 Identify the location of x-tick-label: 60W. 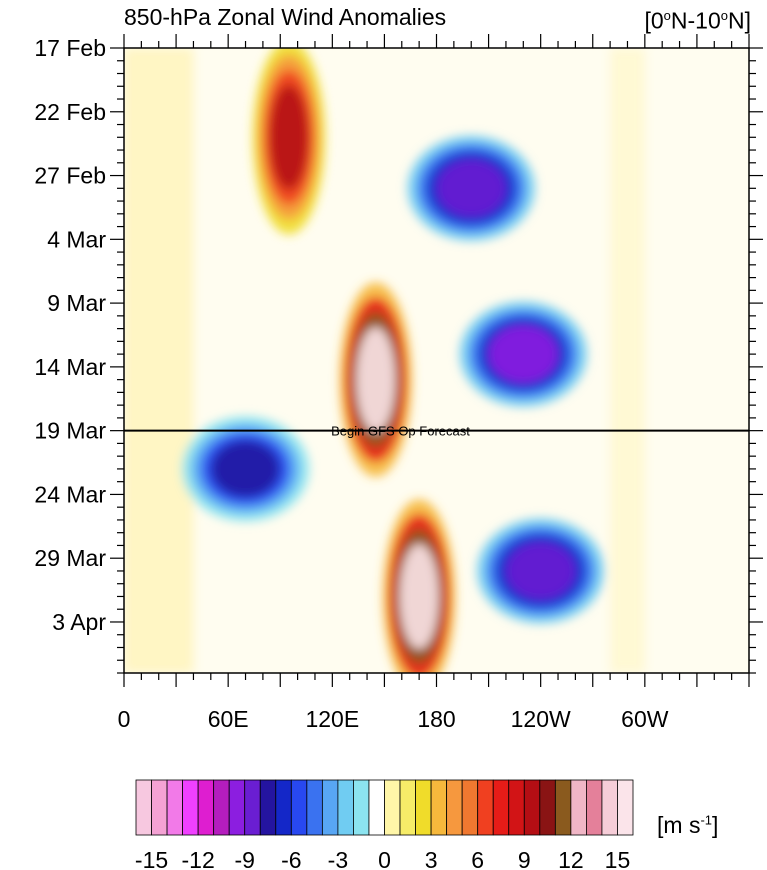
(645, 719).